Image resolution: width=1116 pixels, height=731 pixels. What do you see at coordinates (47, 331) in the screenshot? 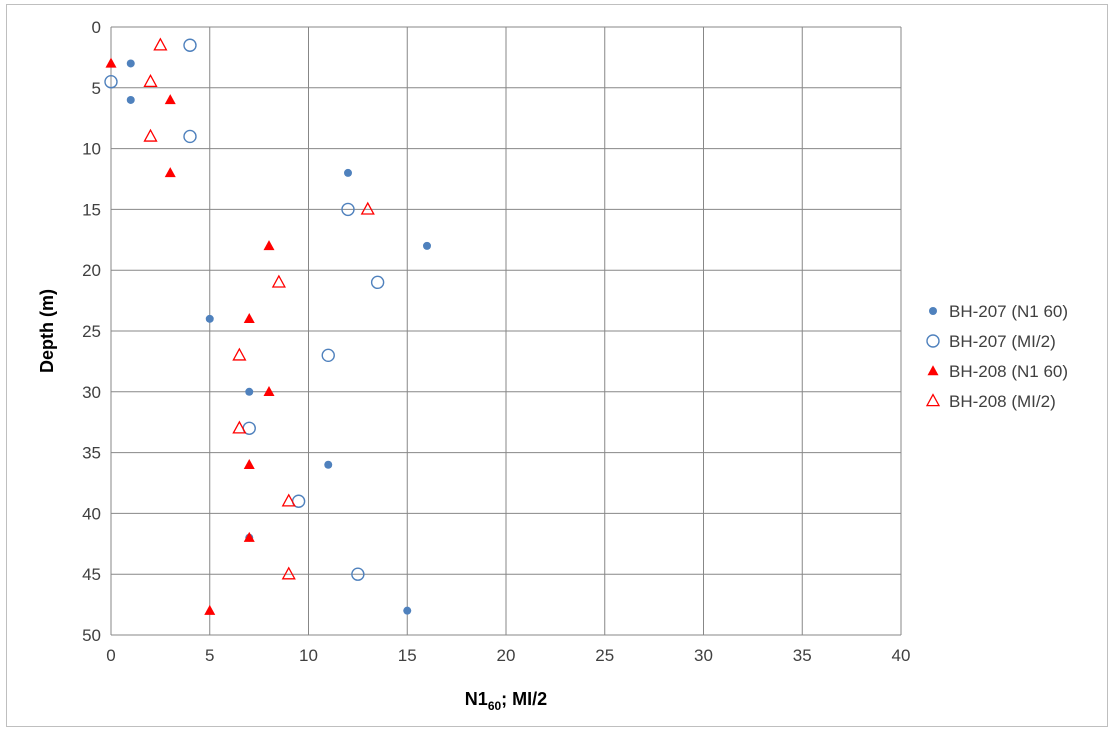
I see `y-axis-title: Depth (m)` at bounding box center [47, 331].